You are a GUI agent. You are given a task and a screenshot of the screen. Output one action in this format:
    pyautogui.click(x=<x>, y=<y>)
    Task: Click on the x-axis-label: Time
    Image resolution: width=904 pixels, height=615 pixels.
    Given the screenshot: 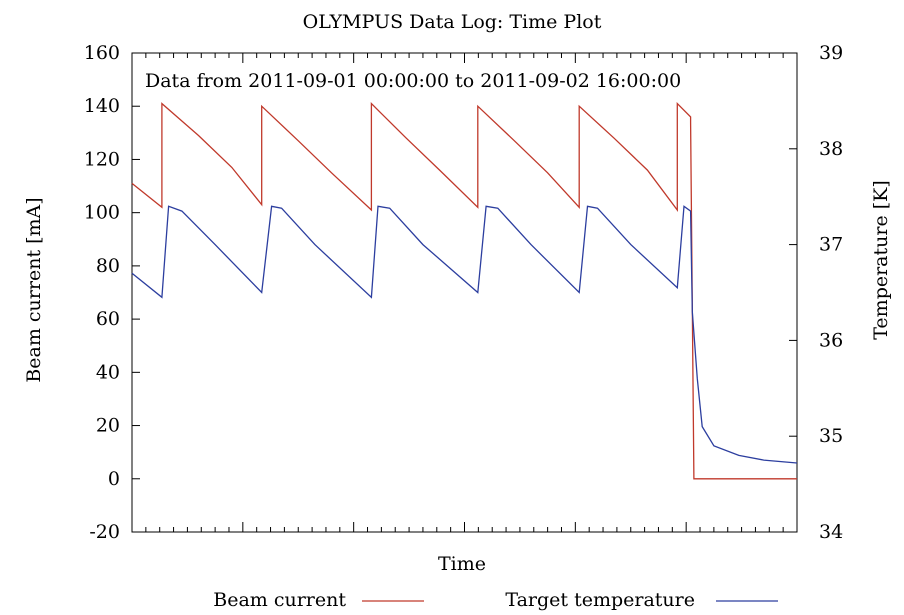 What is the action you would take?
    pyautogui.click(x=462, y=564)
    